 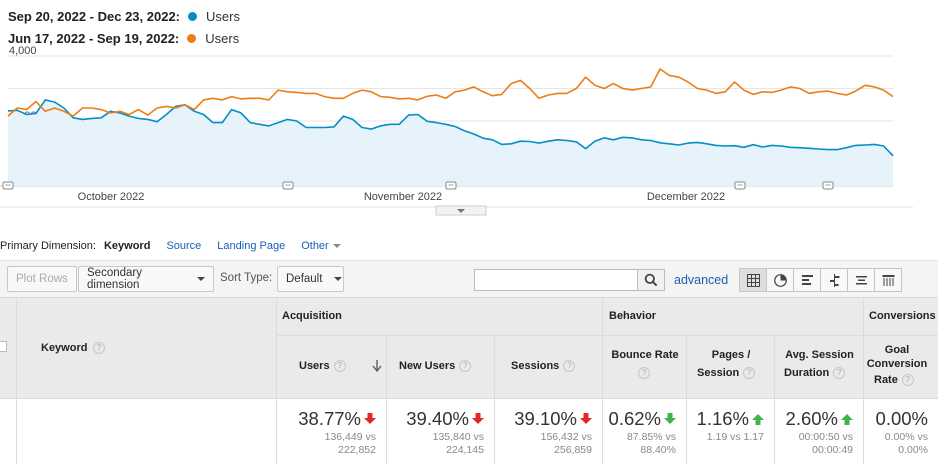 I want to click on metric-comparison-line1: 87.85% vs, so click(x=651, y=437).